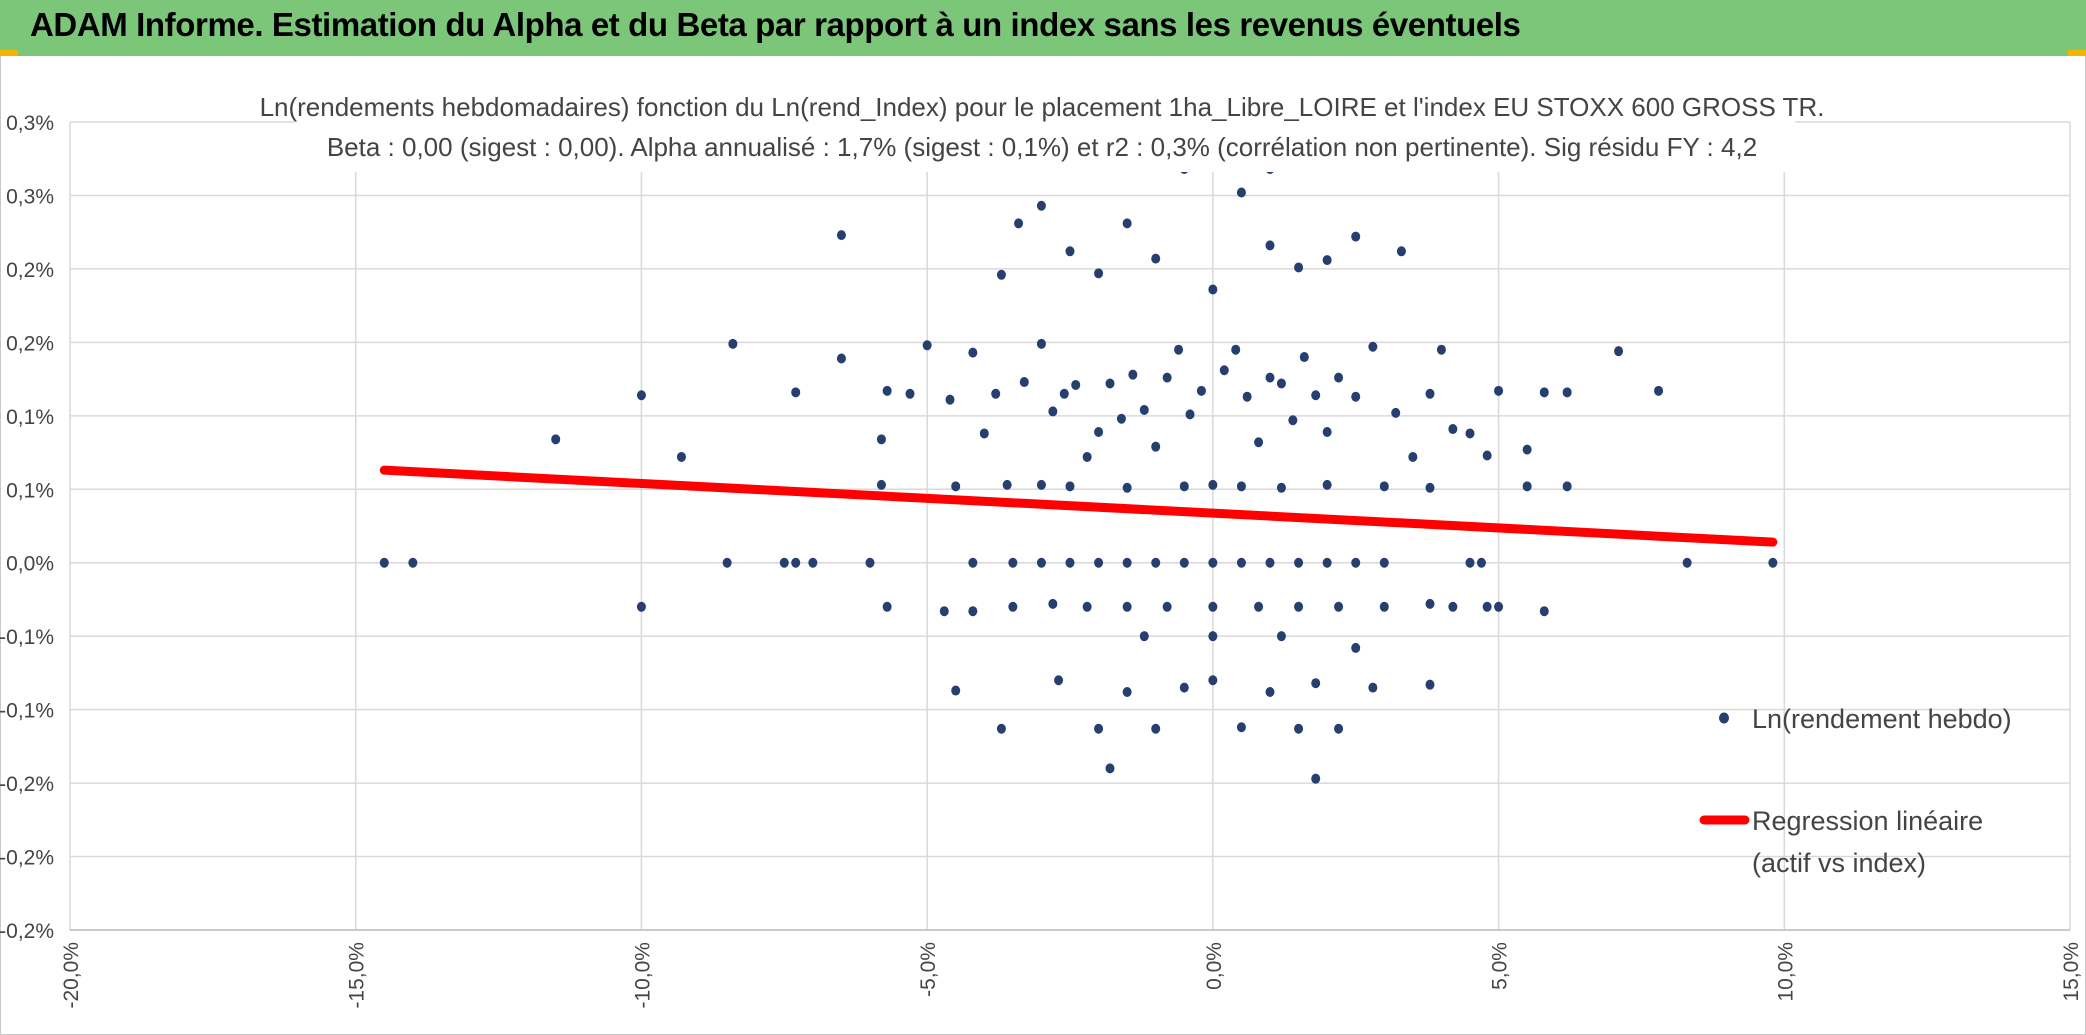 The image size is (2086, 1035). What do you see at coordinates (1078, 506) in the screenshot?
I see `regression-layer` at bounding box center [1078, 506].